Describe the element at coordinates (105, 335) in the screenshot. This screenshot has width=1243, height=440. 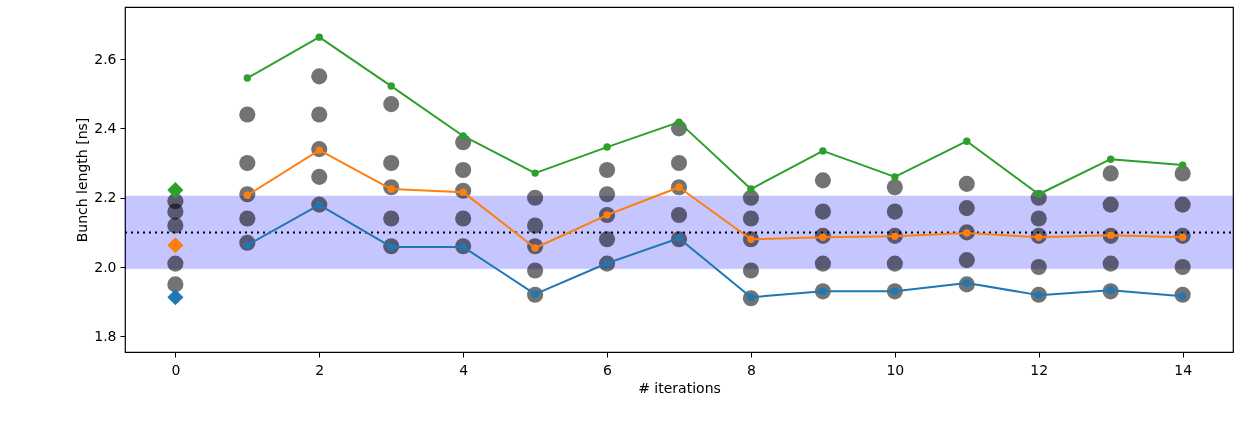
I see `y-tick-label: 1.8` at that location.